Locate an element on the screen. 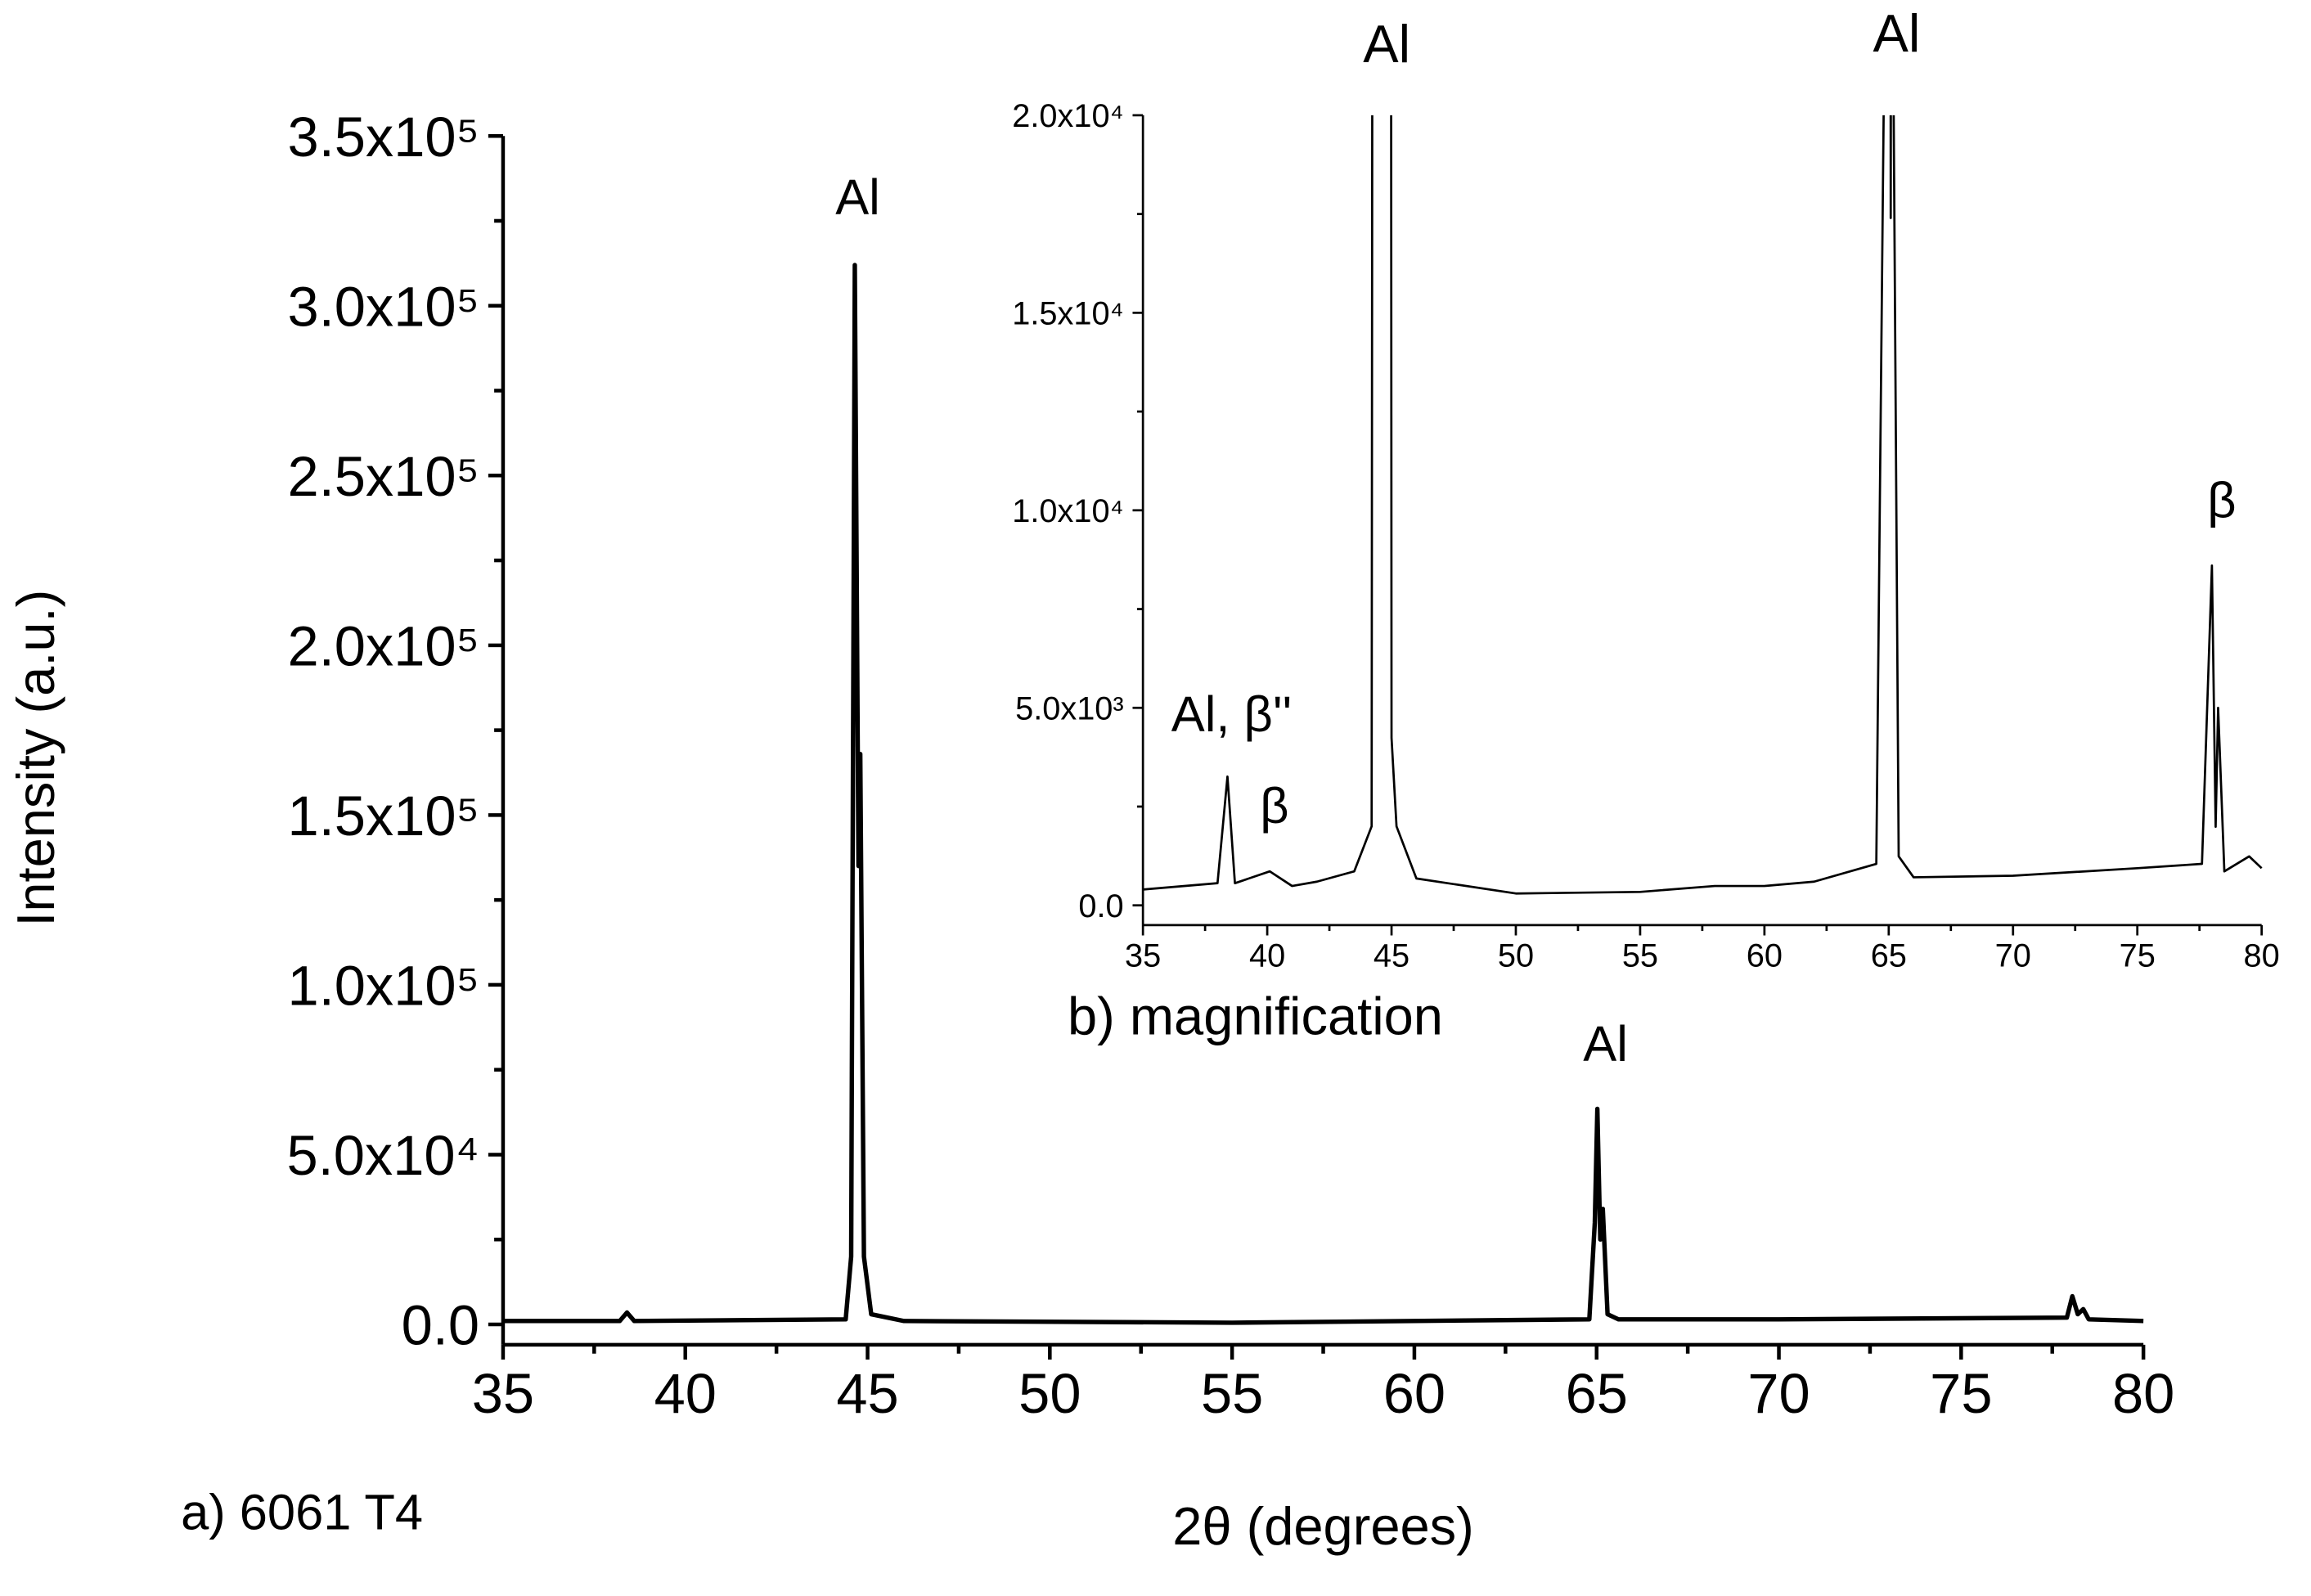 The width and height of the screenshot is (2311, 1596). y-tick-label: 1.5x10⁴ is located at coordinates (1067, 314).